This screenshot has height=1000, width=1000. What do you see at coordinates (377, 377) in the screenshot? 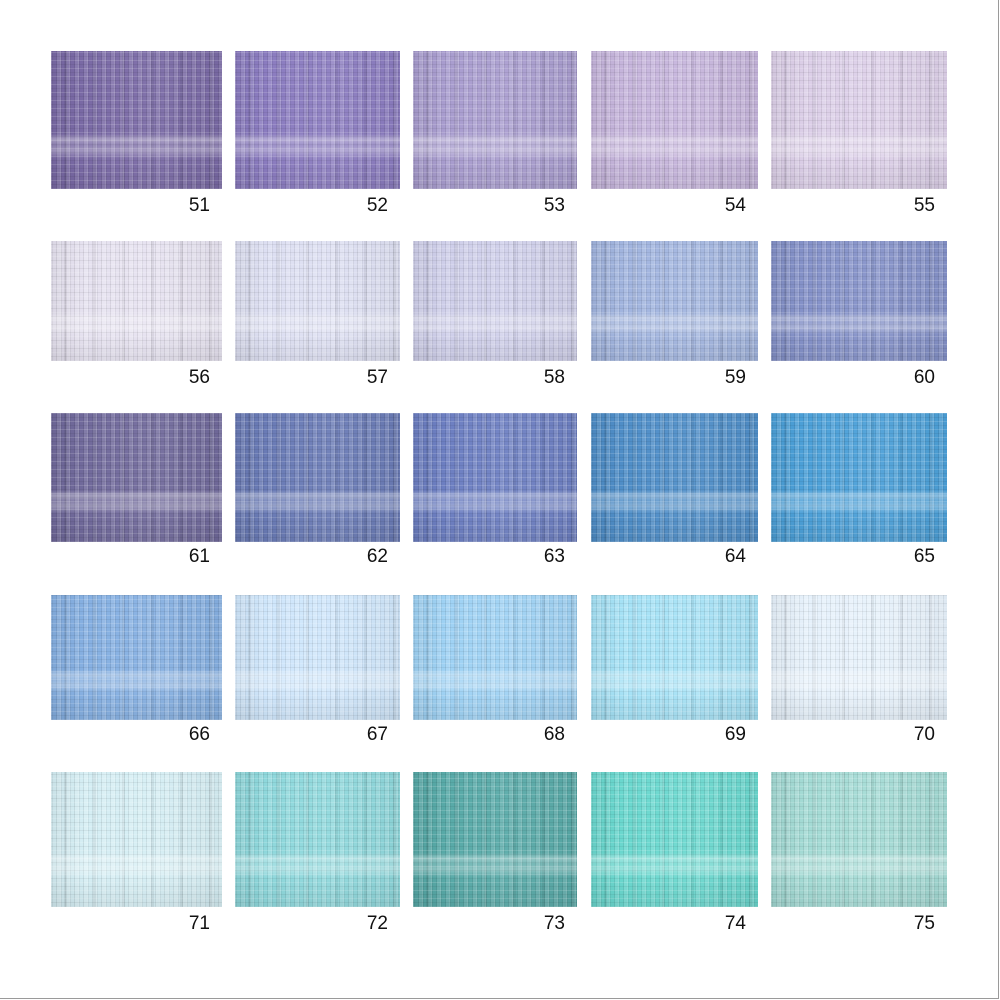
I see `swatch-number: 57` at bounding box center [377, 377].